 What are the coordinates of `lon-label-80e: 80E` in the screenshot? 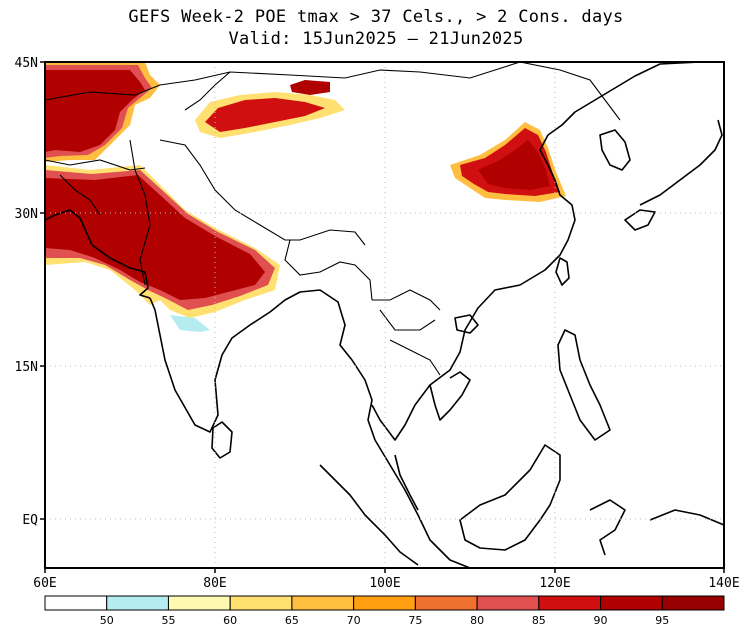 It's located at (214, 583).